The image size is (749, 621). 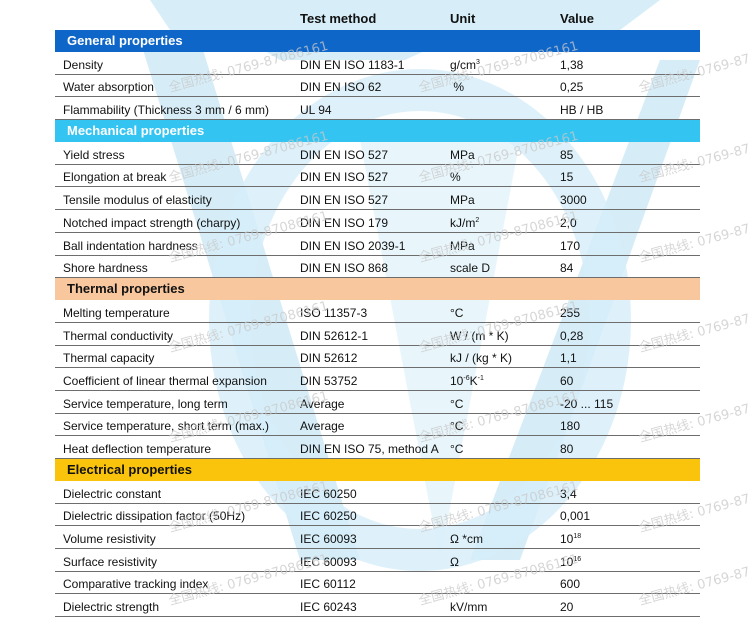 What do you see at coordinates (473, 380) in the screenshot?
I see `unit-tail: K` at bounding box center [473, 380].